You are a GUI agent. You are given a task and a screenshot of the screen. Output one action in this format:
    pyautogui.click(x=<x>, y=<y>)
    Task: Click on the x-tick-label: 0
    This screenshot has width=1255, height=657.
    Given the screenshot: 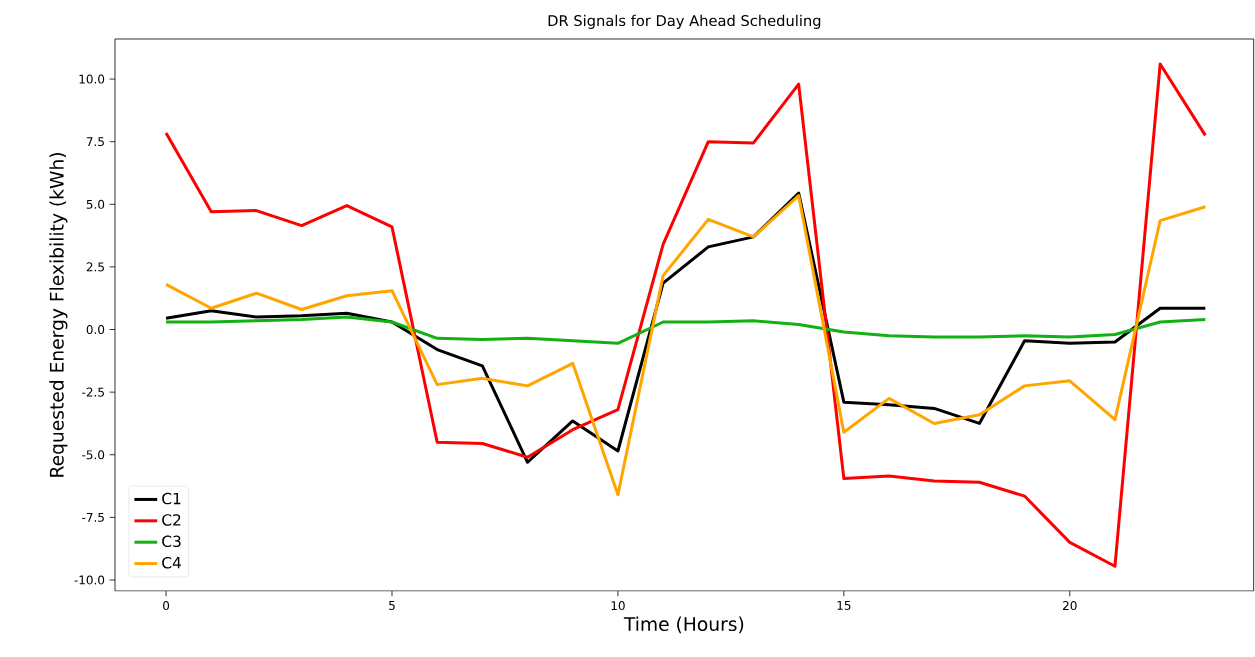 What is the action you would take?
    pyautogui.click(x=166, y=606)
    